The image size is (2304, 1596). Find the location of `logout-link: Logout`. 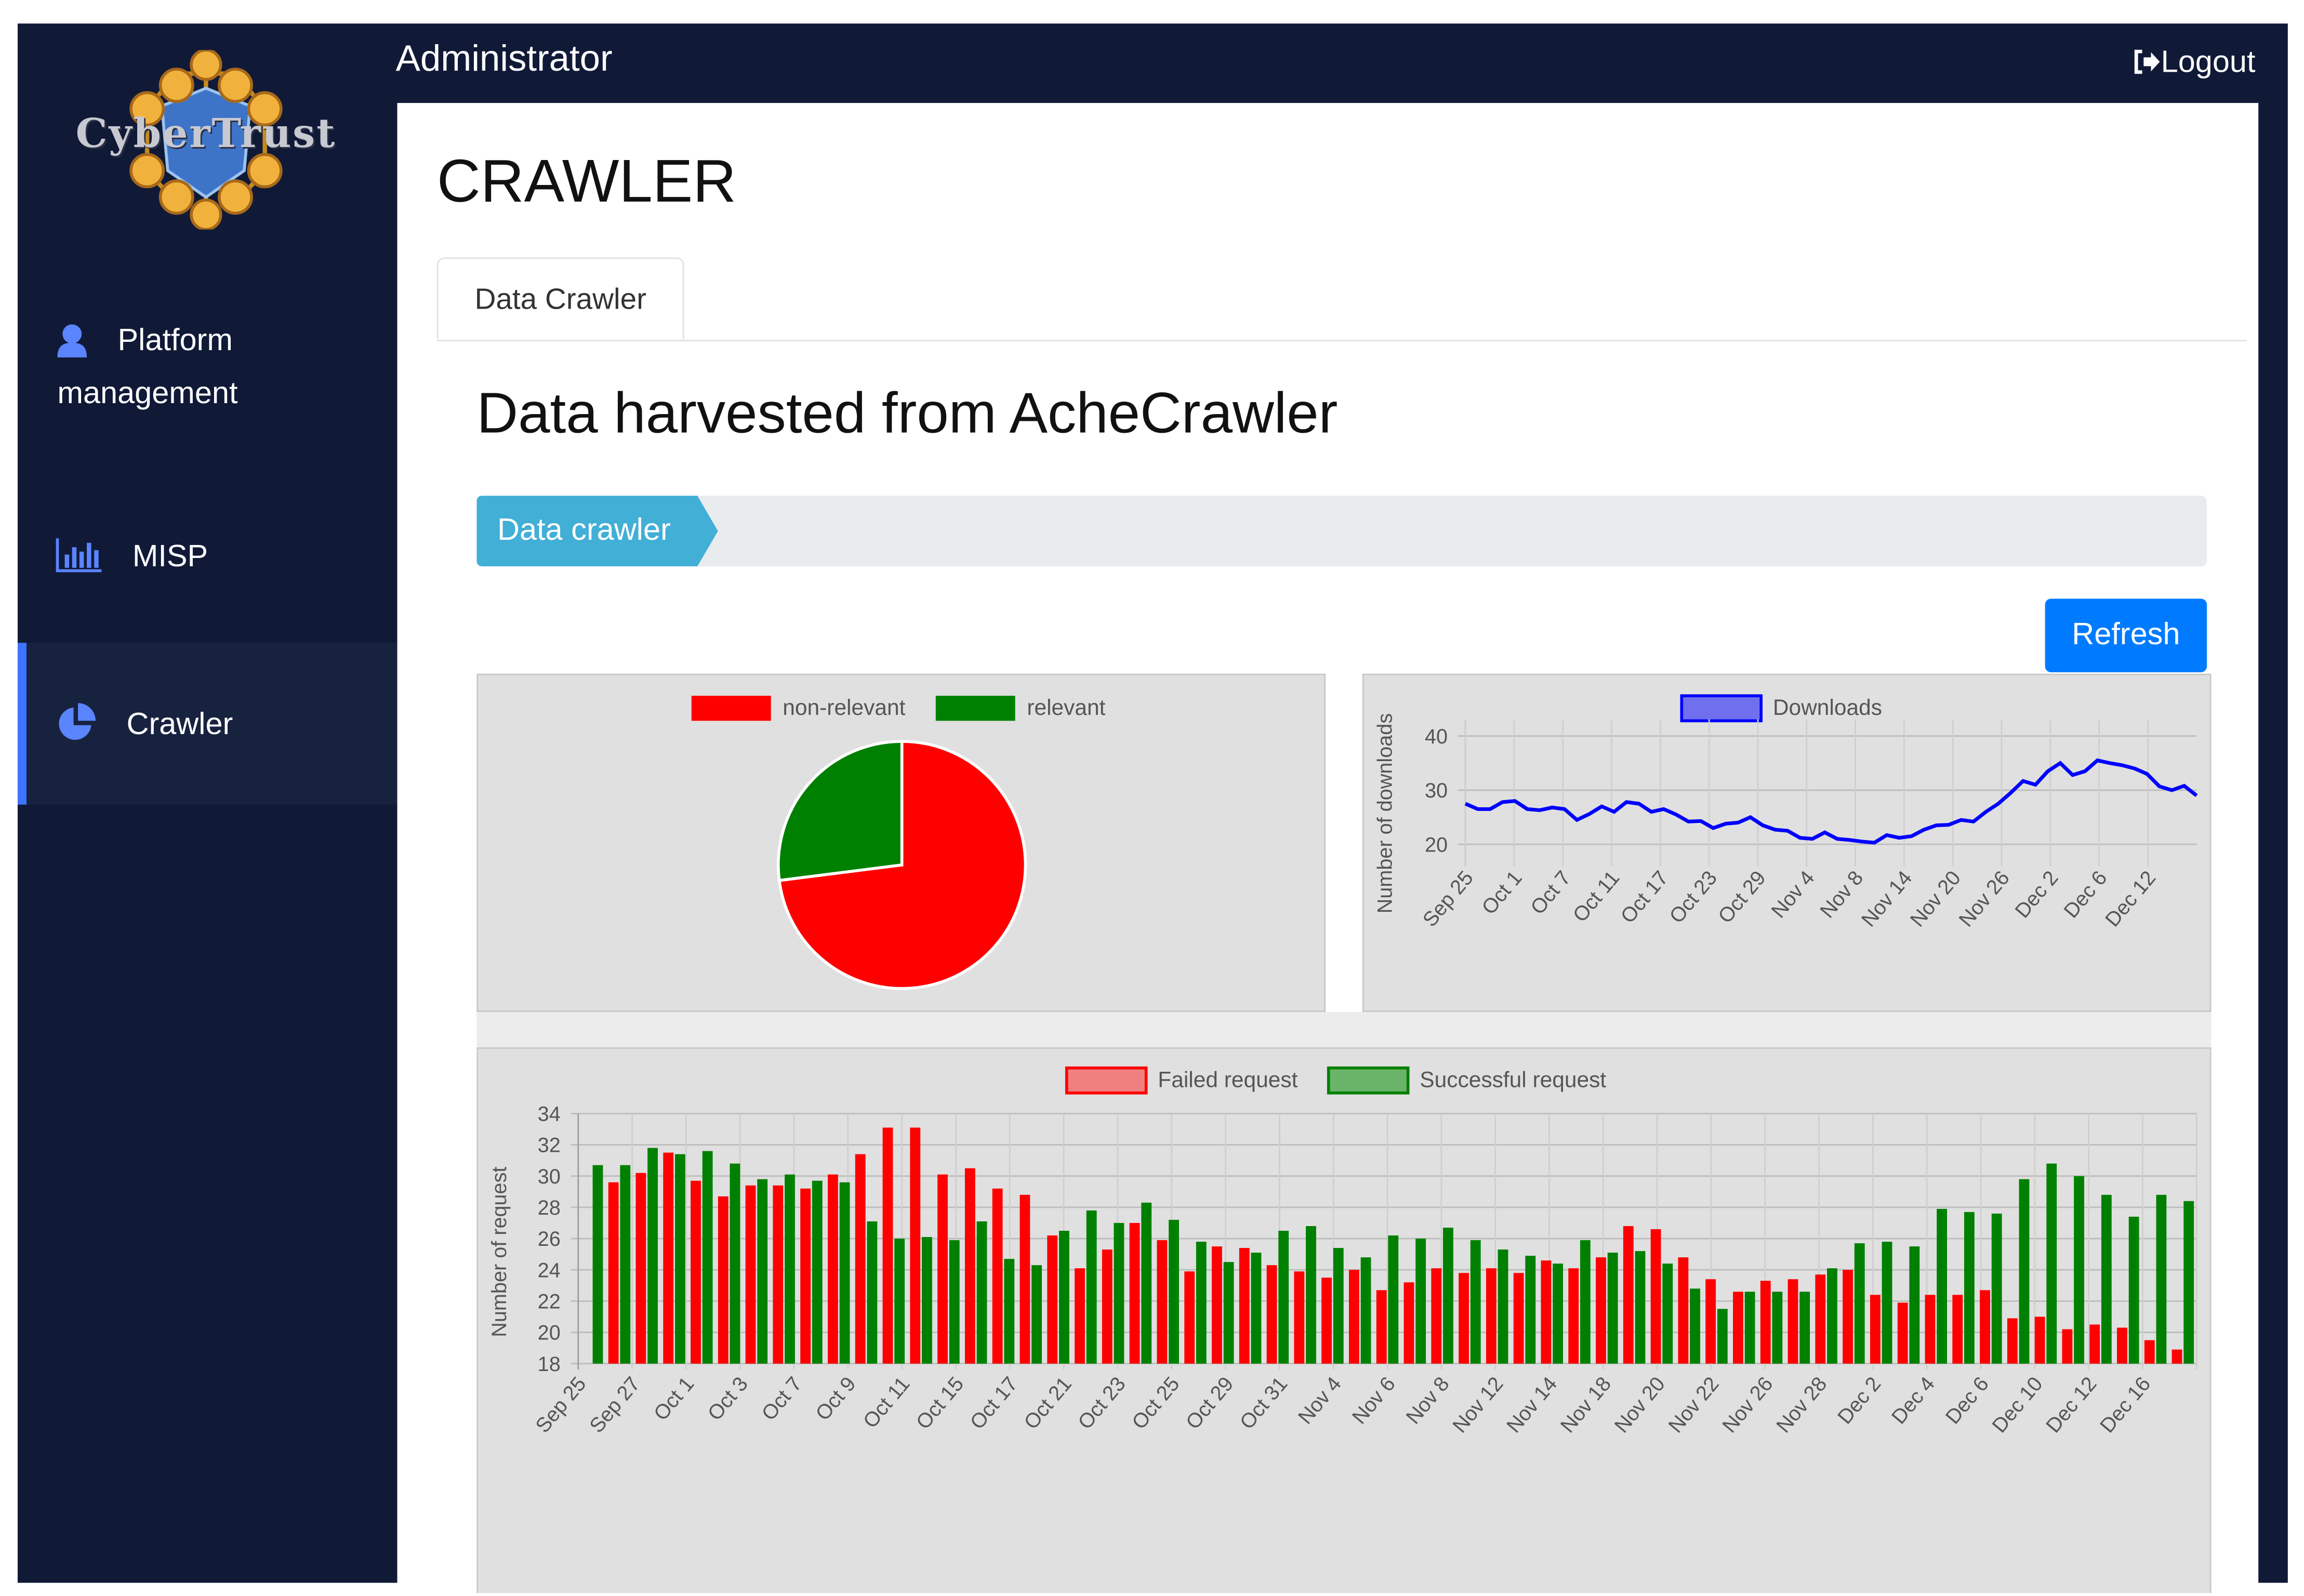

logout-link: Logout is located at coordinates (2194, 63).